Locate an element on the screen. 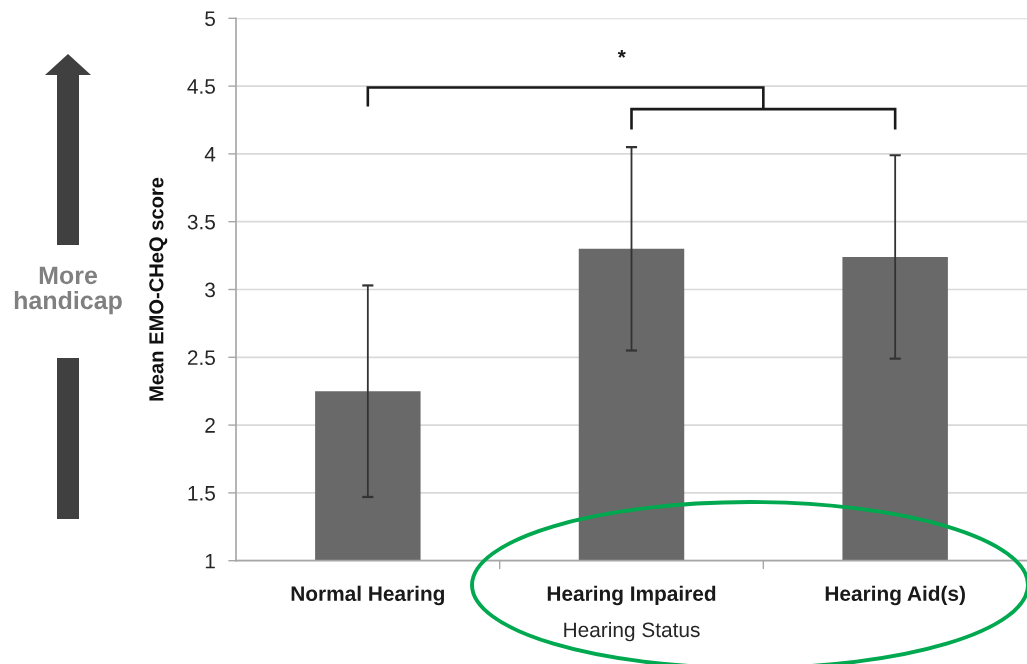 This screenshot has width=1027, height=664. y-tick-label: 4 is located at coordinates (210, 154).